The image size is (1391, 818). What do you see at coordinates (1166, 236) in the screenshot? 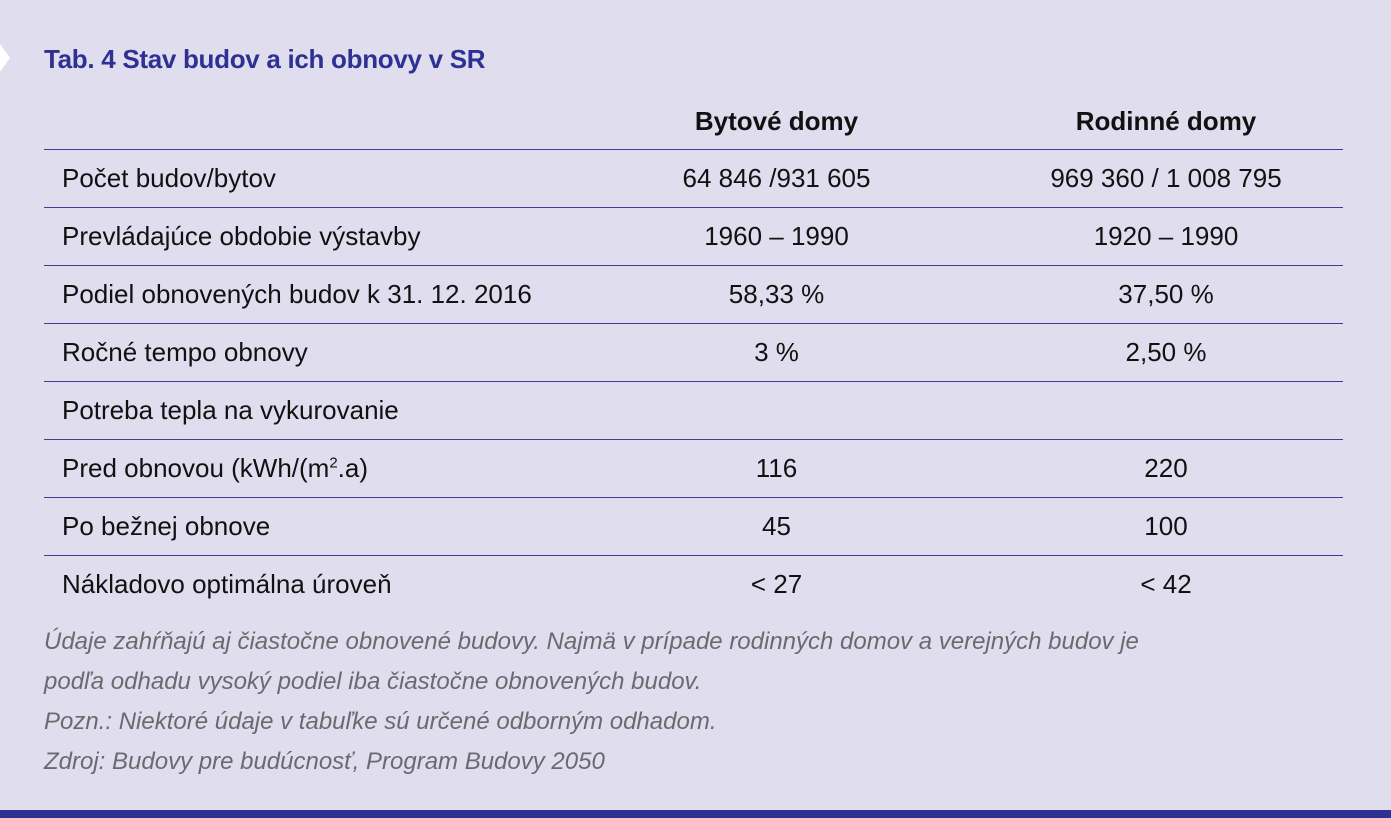
I see `cell-rodinne: 1920 – 1990` at bounding box center [1166, 236].